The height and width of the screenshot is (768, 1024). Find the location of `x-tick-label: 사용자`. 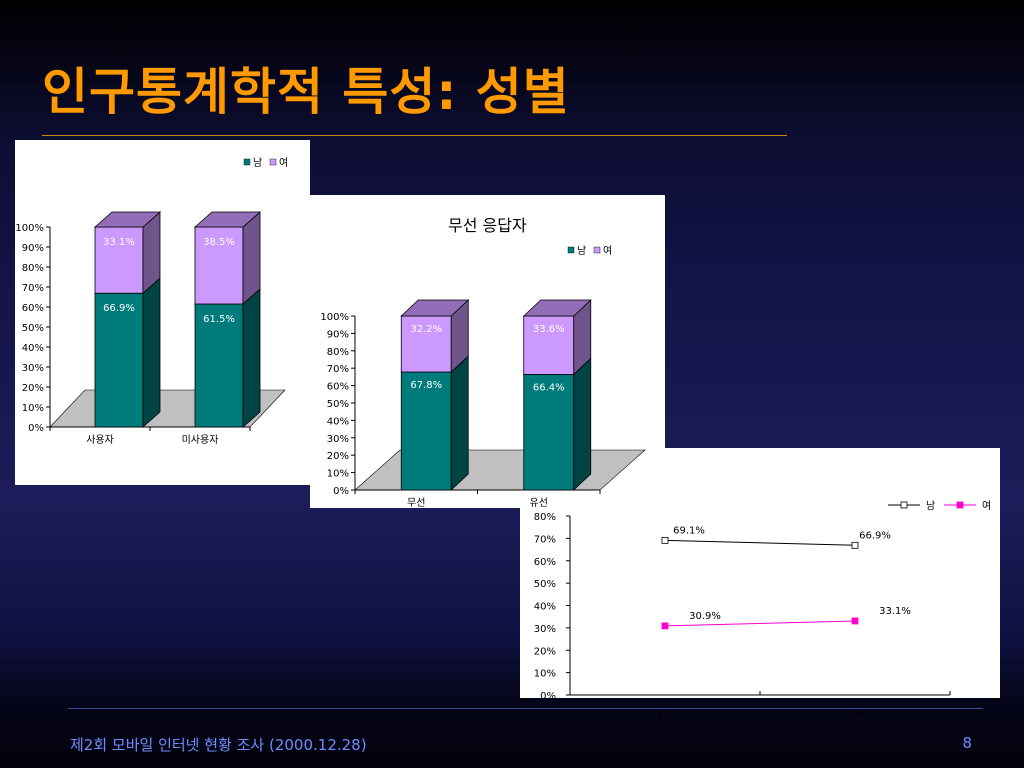

x-tick-label: 사용자 is located at coordinates (100, 440).